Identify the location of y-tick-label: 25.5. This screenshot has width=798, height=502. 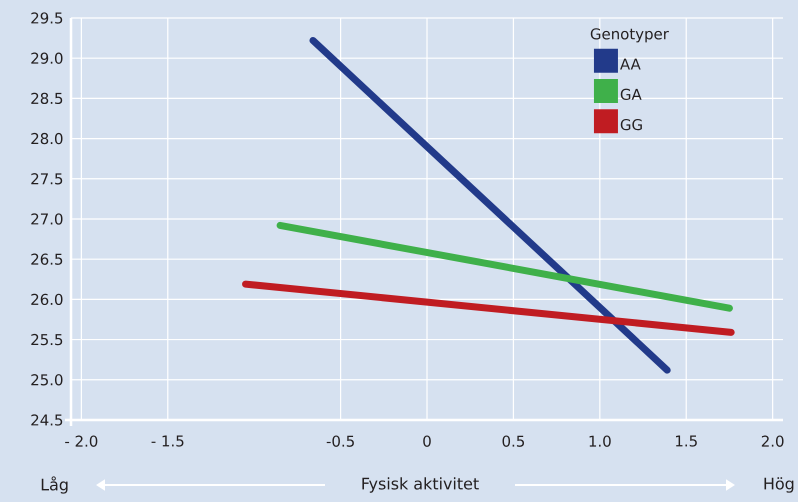
(46, 340).